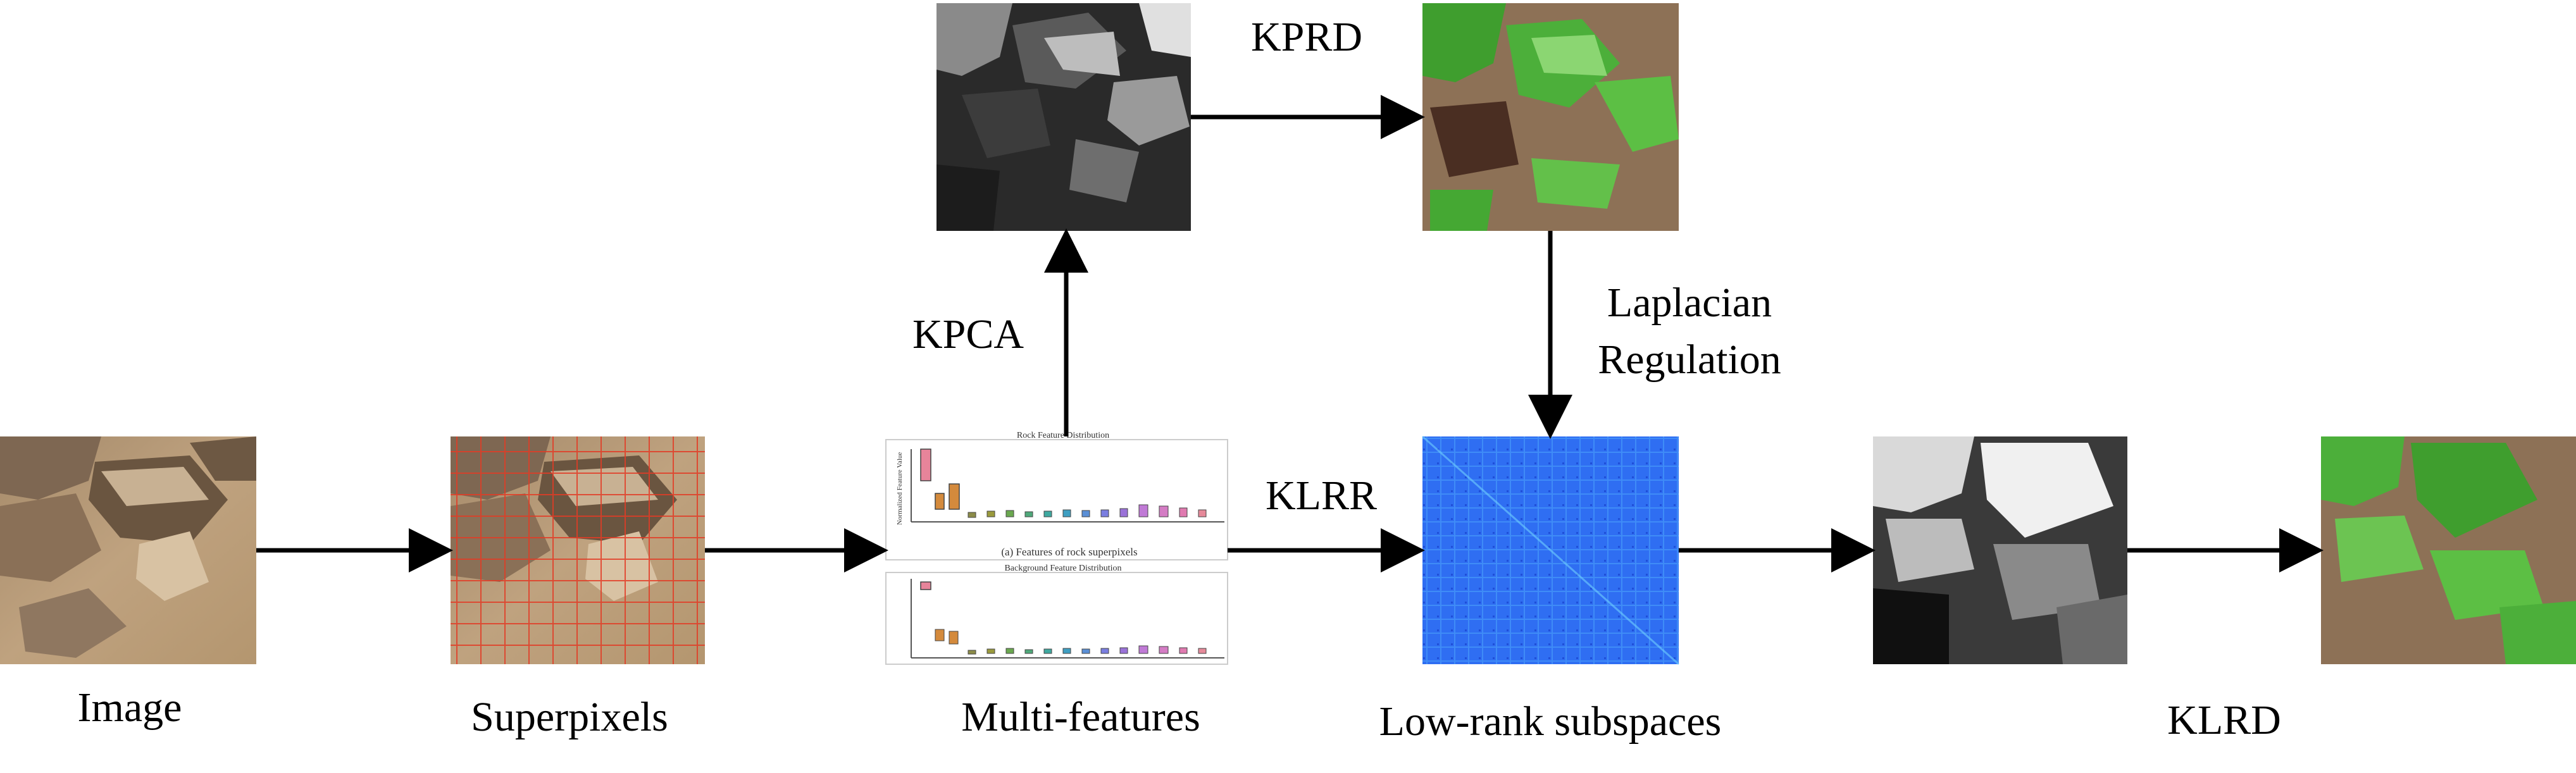  Describe the element at coordinates (1063, 117) in the screenshot. I see `kprd-grayscale-map` at that location.